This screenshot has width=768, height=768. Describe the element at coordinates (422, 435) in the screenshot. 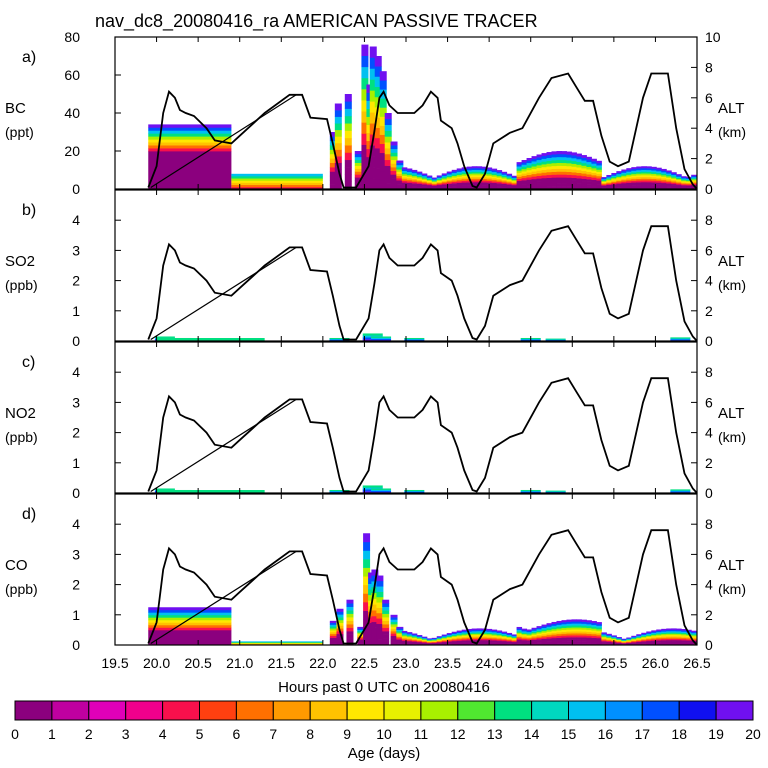

I see `altitude-line` at that location.